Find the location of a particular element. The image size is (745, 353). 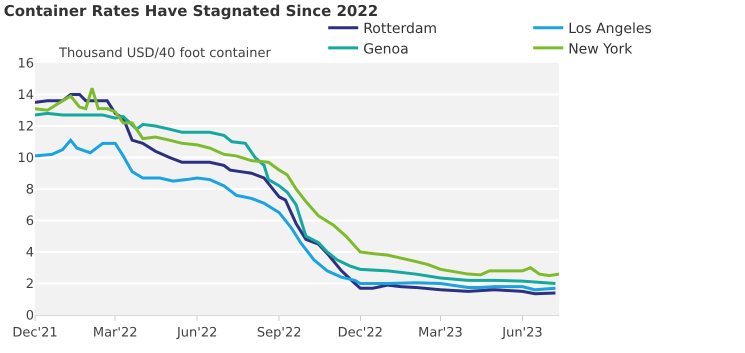

legend-label: Genoa is located at coordinates (386, 49).